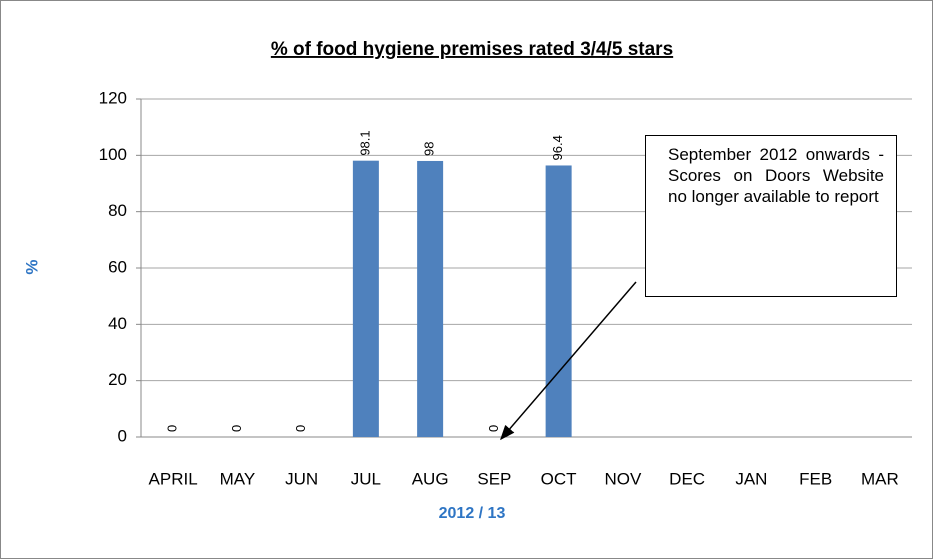 Image resolution: width=933 pixels, height=559 pixels. Describe the element at coordinates (559, 478) in the screenshot. I see `x-tick-label: OCT` at that location.